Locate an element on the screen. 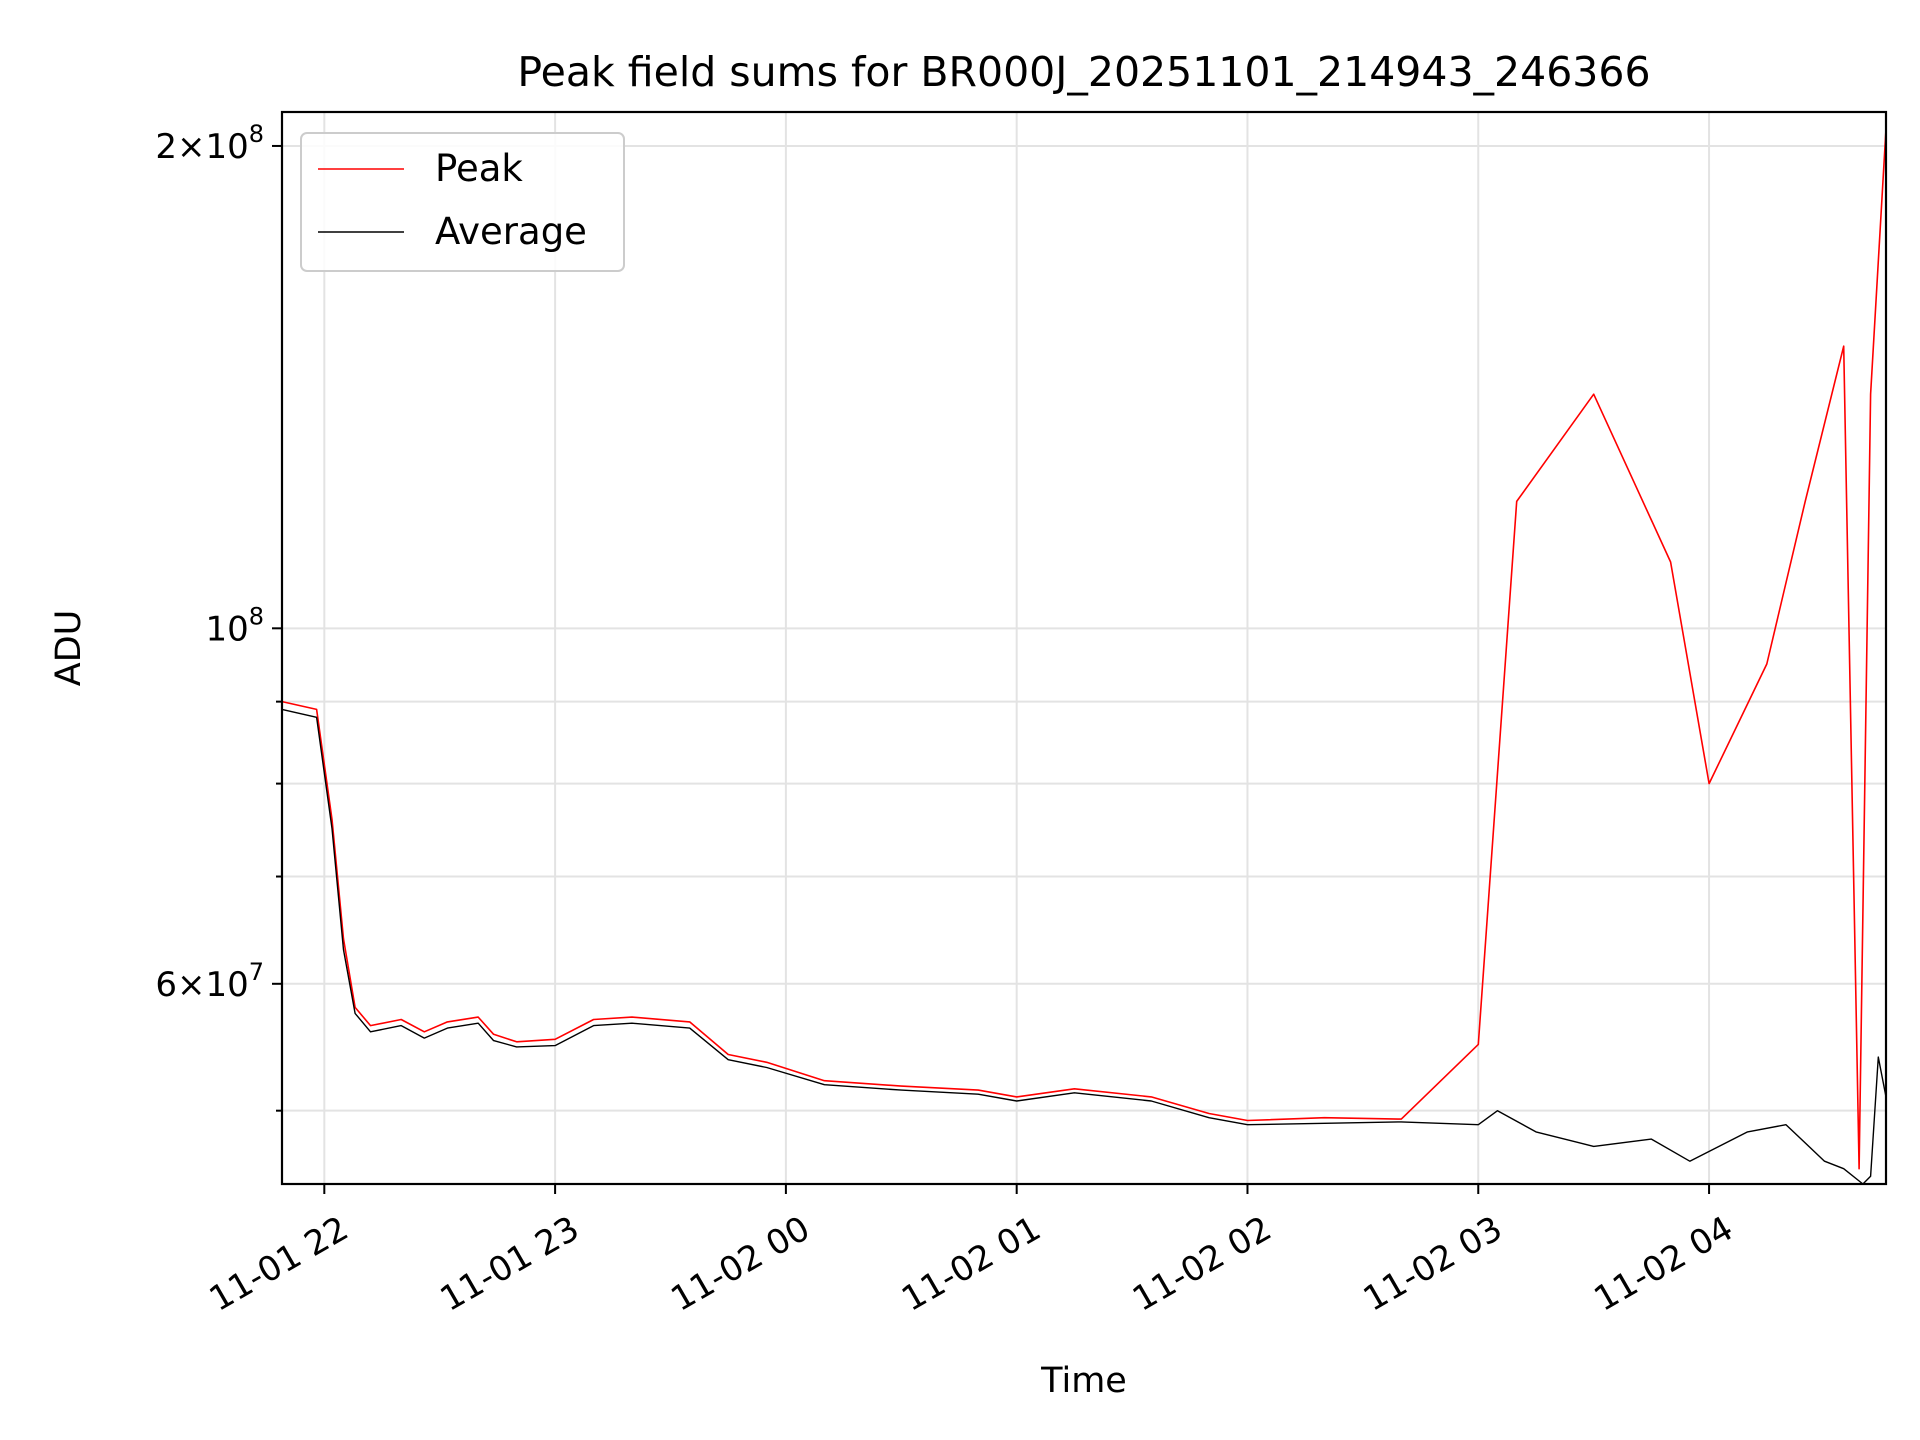 The image size is (1920, 1440). y-axis: 6×107 108 2×108 is located at coordinates (218, 616).